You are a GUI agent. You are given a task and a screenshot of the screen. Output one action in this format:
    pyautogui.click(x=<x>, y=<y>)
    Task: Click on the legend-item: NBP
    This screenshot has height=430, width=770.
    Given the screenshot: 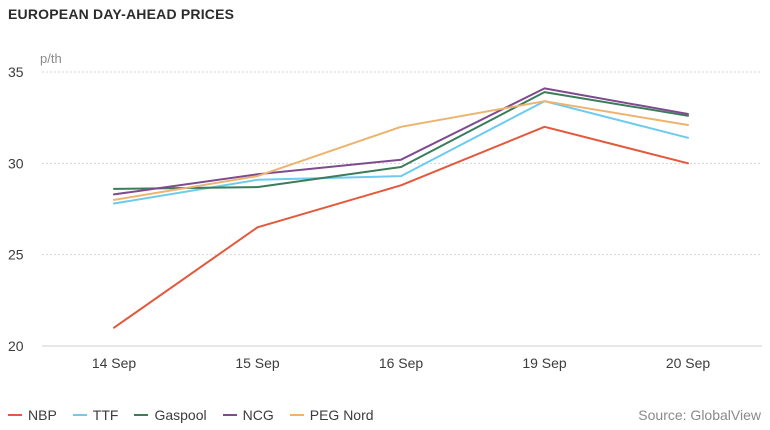 What is the action you would take?
    pyautogui.click(x=32, y=415)
    